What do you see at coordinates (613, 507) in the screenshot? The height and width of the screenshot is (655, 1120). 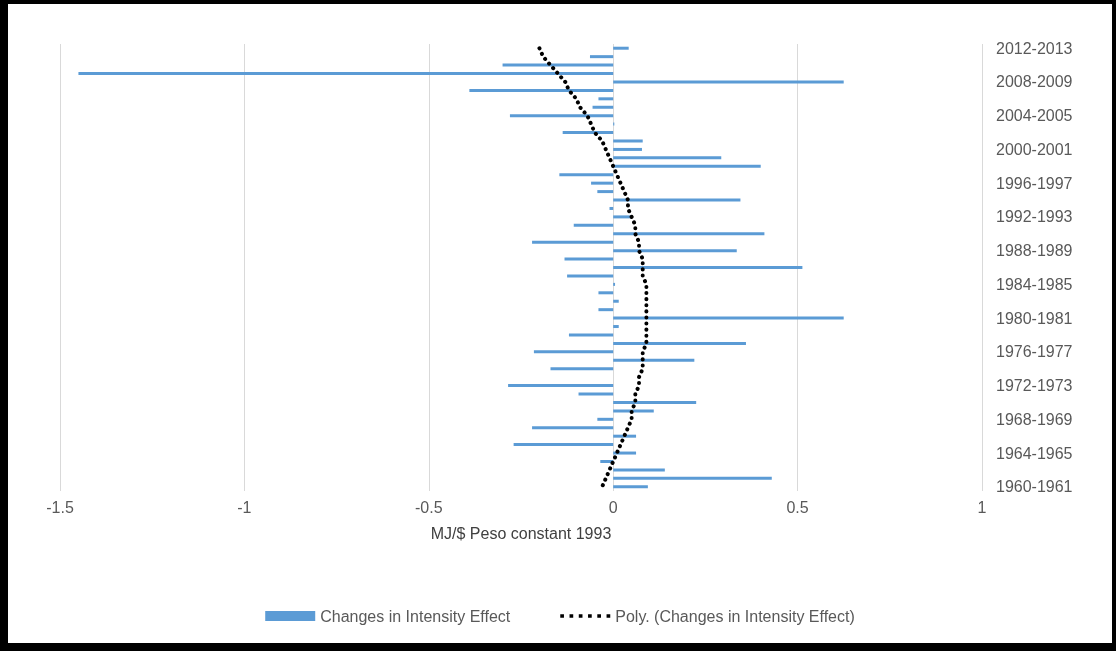 I see `x-tick-label: 0` at bounding box center [613, 507].